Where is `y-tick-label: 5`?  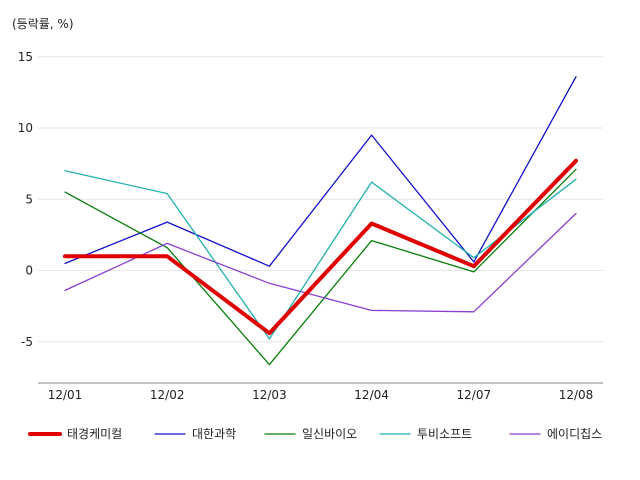
y-tick-label: 5 is located at coordinates (29, 199).